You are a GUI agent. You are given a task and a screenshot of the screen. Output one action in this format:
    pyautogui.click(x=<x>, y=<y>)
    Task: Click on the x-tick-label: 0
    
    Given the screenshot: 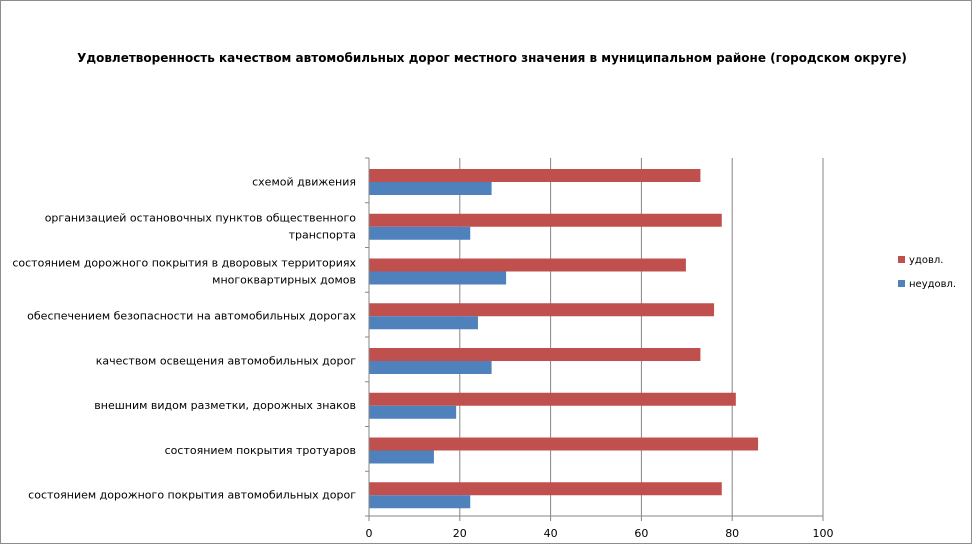 What is the action you would take?
    pyautogui.click(x=369, y=533)
    